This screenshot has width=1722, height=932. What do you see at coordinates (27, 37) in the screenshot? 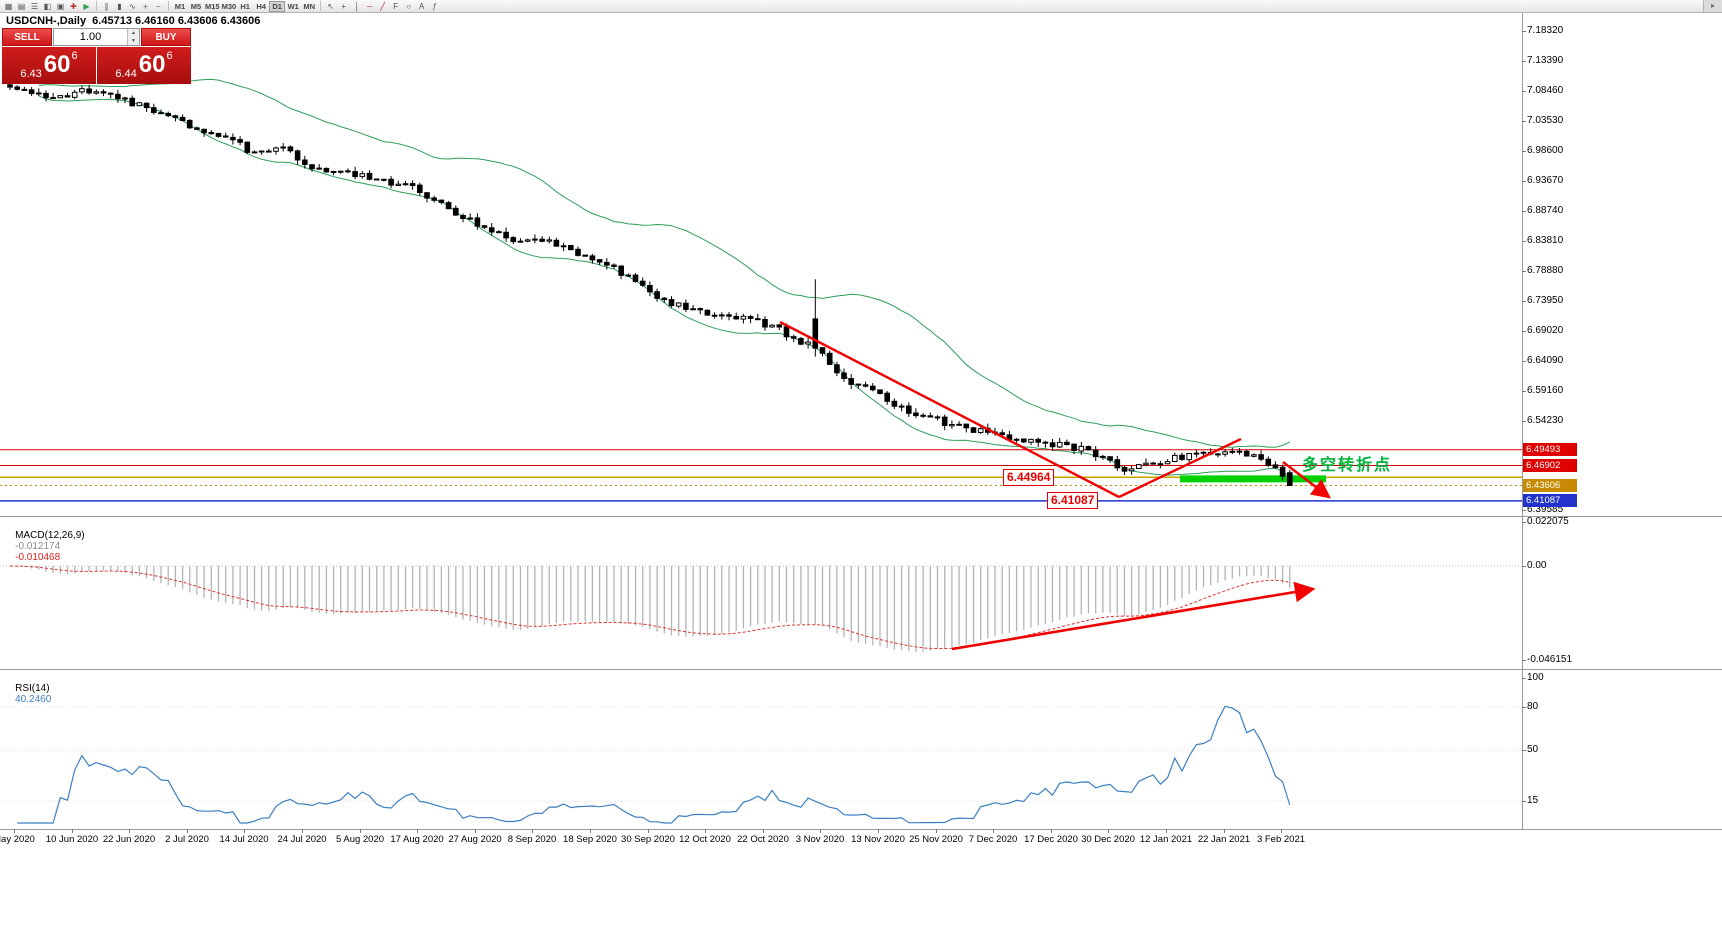
I see `sell-button: SELL` at bounding box center [27, 37].